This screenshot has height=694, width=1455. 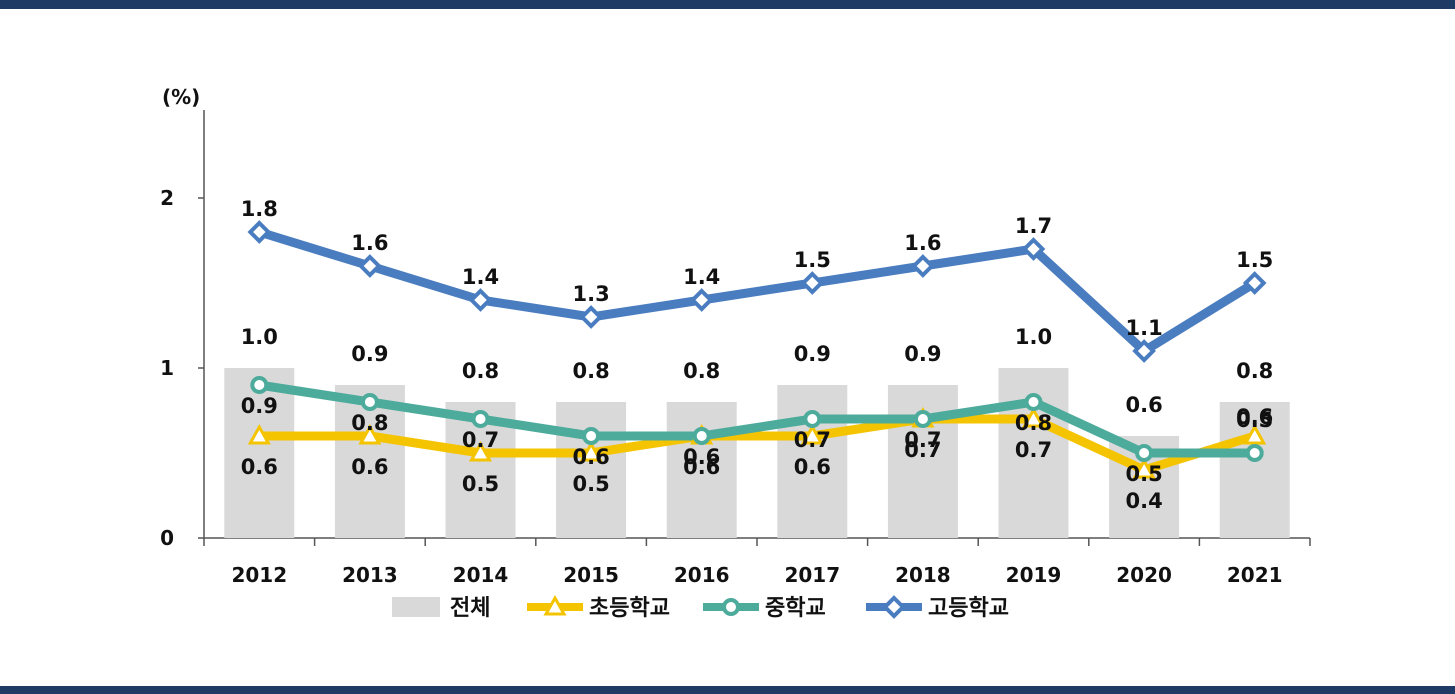 What do you see at coordinates (370, 266) in the screenshot?
I see `marker-고등학교-2013` at bounding box center [370, 266].